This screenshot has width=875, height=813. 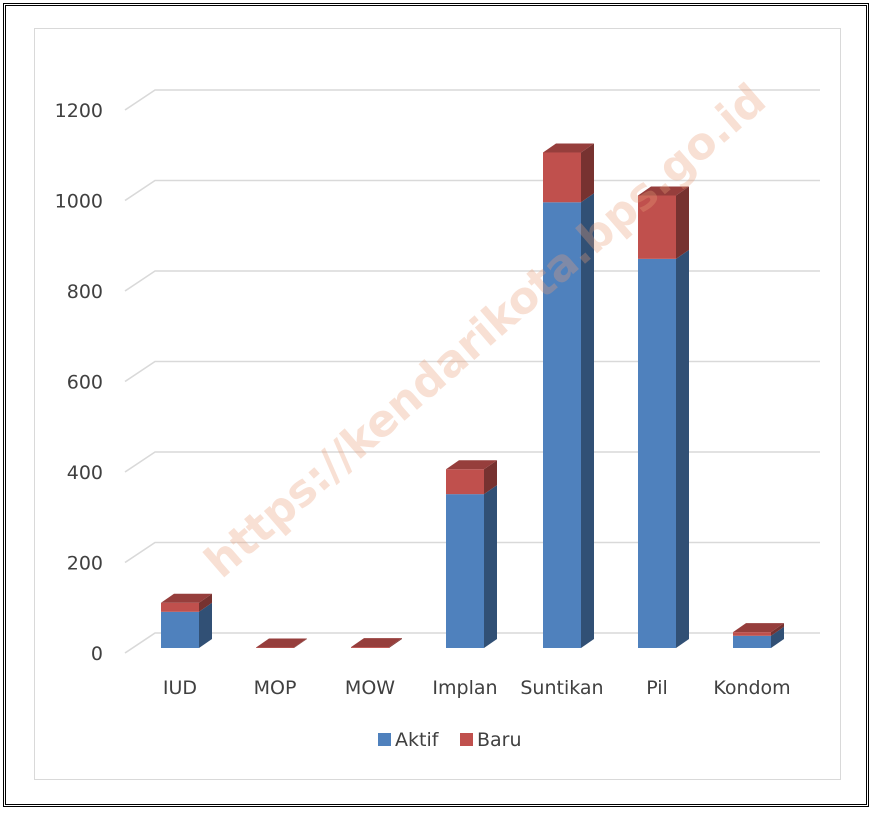 I want to click on bar-baru-suntikan, so click(x=568, y=173).